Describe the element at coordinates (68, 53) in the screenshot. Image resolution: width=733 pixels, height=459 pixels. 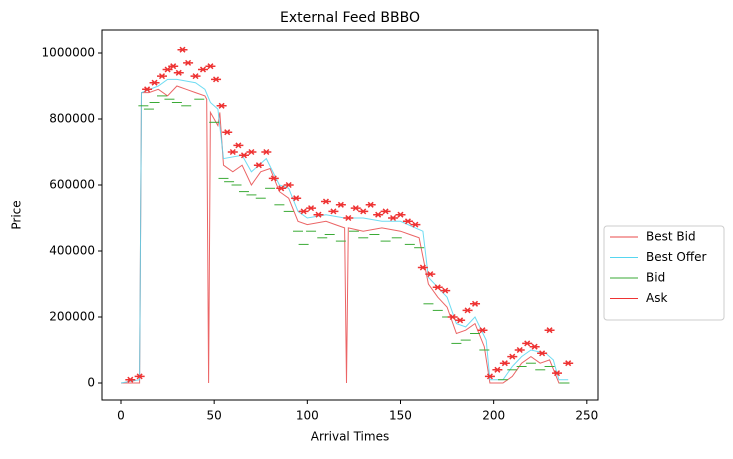
I see `y-tick-label: 1000000` at that location.